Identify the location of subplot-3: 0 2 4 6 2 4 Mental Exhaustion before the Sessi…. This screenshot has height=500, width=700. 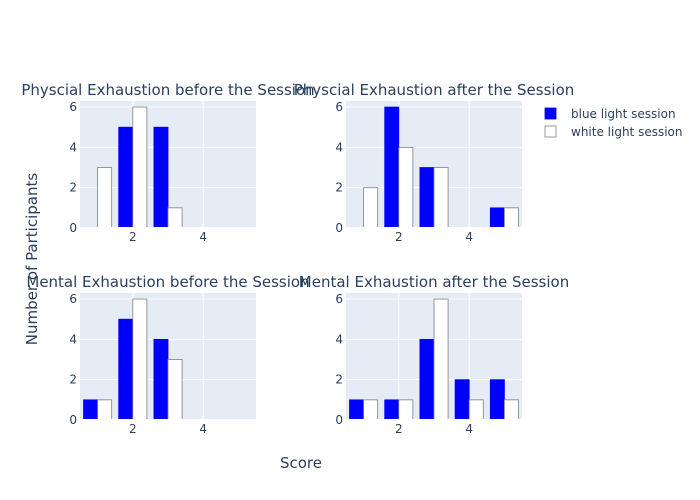
(167, 354).